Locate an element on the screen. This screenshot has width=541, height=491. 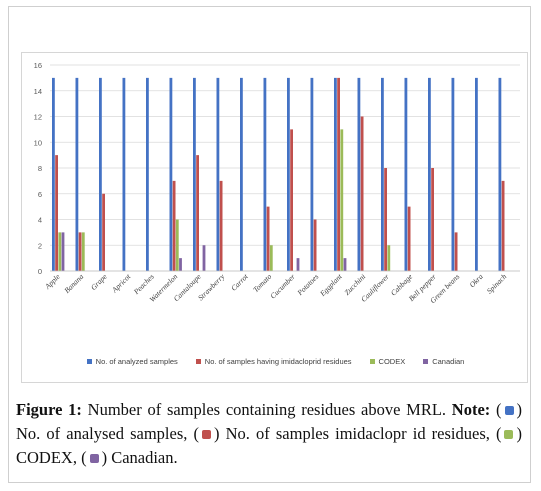
y-tick-label: 16 is located at coordinates (38, 65).